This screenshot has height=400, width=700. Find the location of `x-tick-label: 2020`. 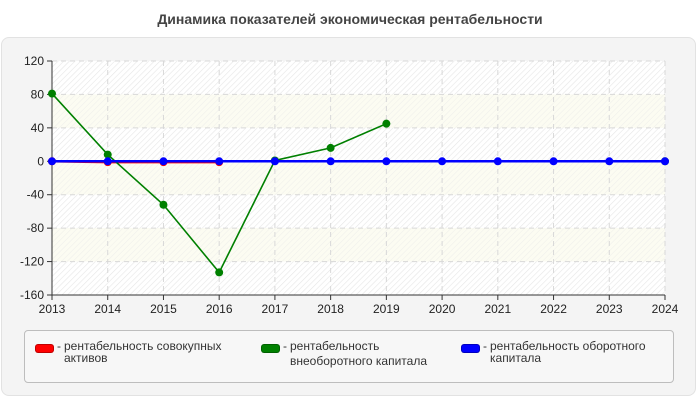

x-tick-label: 2020 is located at coordinates (442, 309).